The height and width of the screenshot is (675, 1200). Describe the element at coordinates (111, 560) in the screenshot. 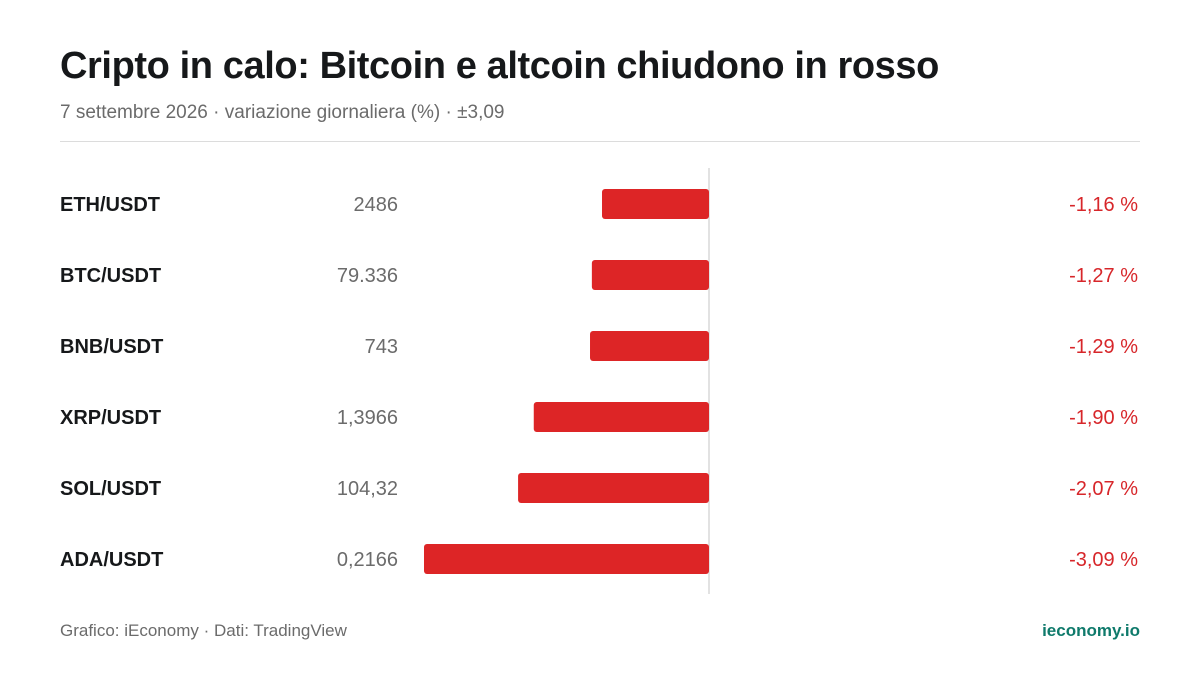

I see `pair-label: ADA/USDT` at that location.